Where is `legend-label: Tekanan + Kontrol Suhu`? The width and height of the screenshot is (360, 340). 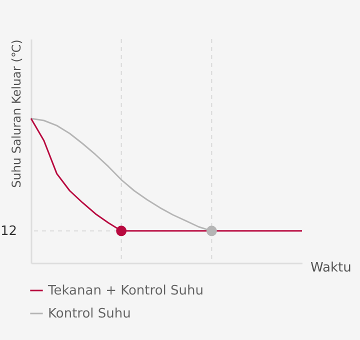
legend-label: Tekanan + Kontrol Suhu is located at coordinates (125, 291).